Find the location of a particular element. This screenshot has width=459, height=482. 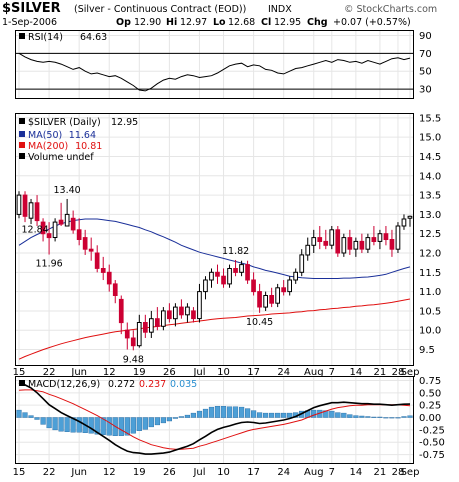

macd-label: MACD(12,26,9) is located at coordinates (64, 384).